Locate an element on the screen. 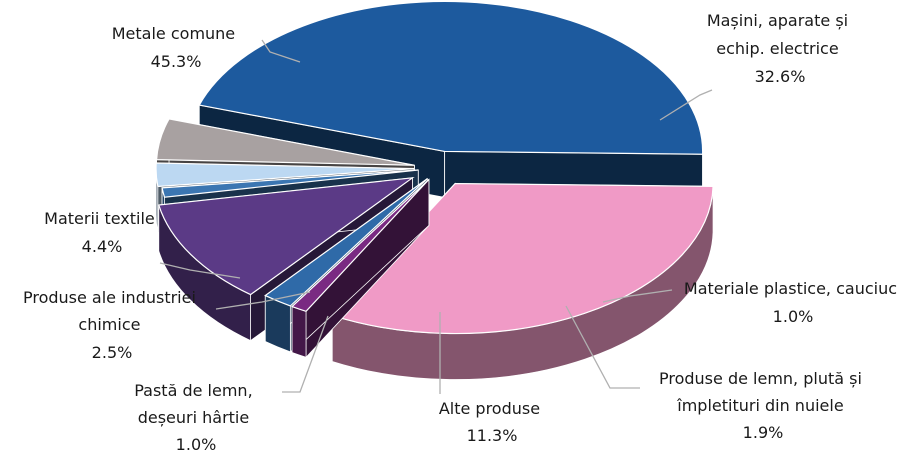 Image resolution: width=913 pixels, height=455 pixels. slice-value: 2.5% is located at coordinates (112, 352).